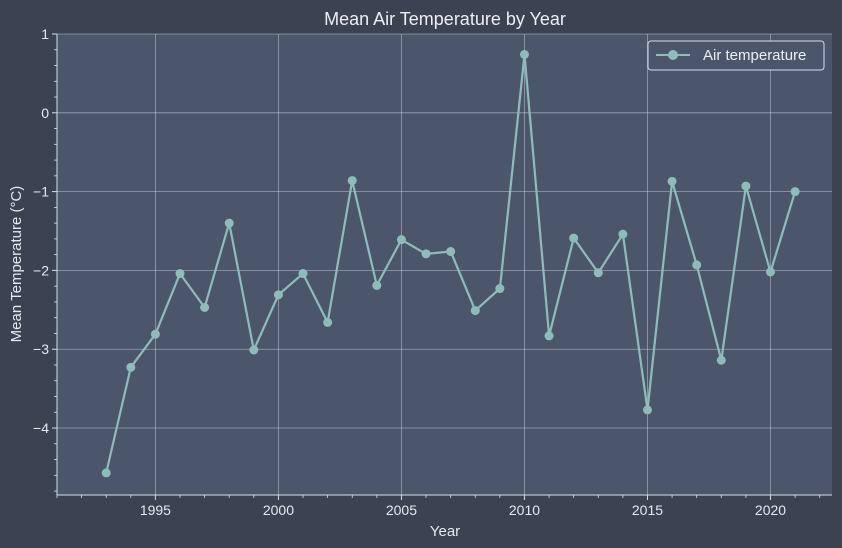  What do you see at coordinates (278, 510) in the screenshot?
I see `x-tick-label: 2000` at bounding box center [278, 510].